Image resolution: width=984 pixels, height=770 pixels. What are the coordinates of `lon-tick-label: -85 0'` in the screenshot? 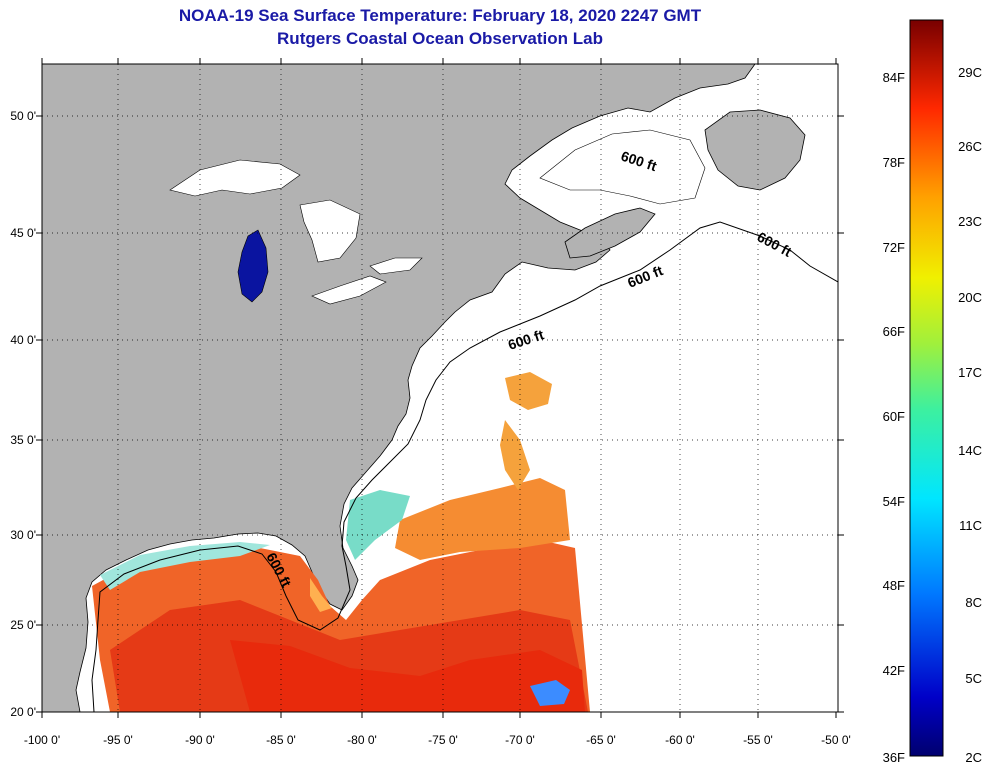 It's located at (281, 740).